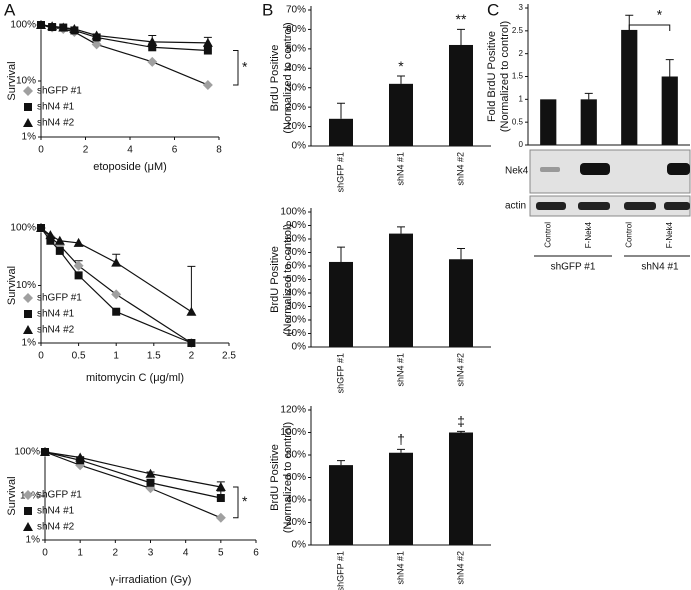 The height and width of the screenshot is (590, 691). Describe the element at coordinates (186, 553) in the screenshot. I see `x-tick-label: 4` at that location.